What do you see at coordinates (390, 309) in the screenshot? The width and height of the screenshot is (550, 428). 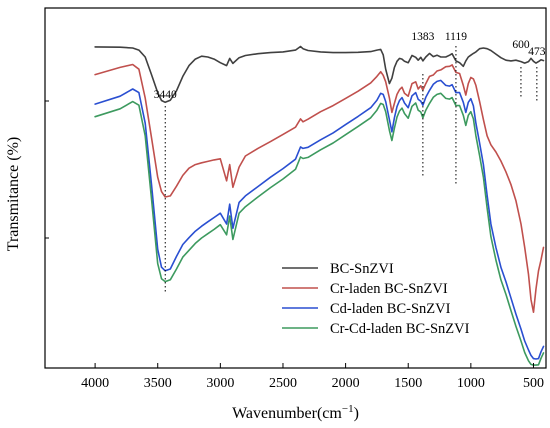 I see `legend-label-3: Cd-laden BC-SnZVI` at bounding box center [390, 309].